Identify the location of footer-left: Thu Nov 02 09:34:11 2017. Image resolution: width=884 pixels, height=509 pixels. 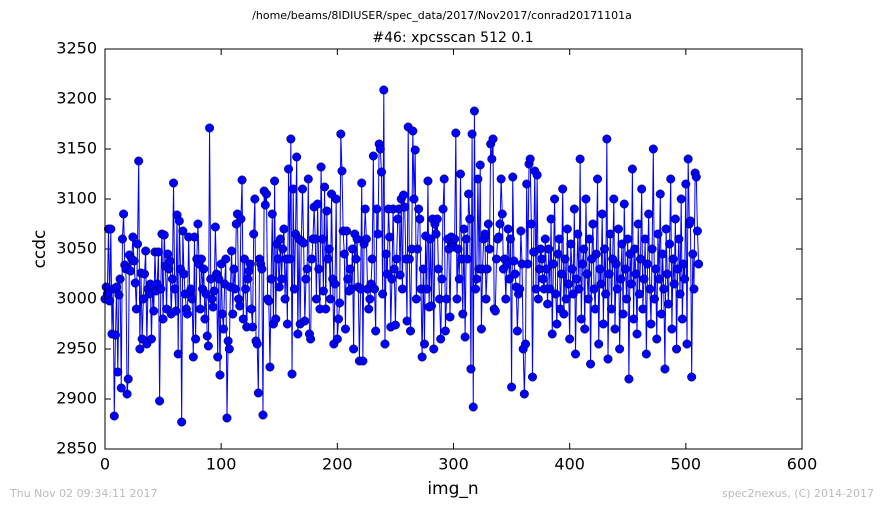
(83, 493).